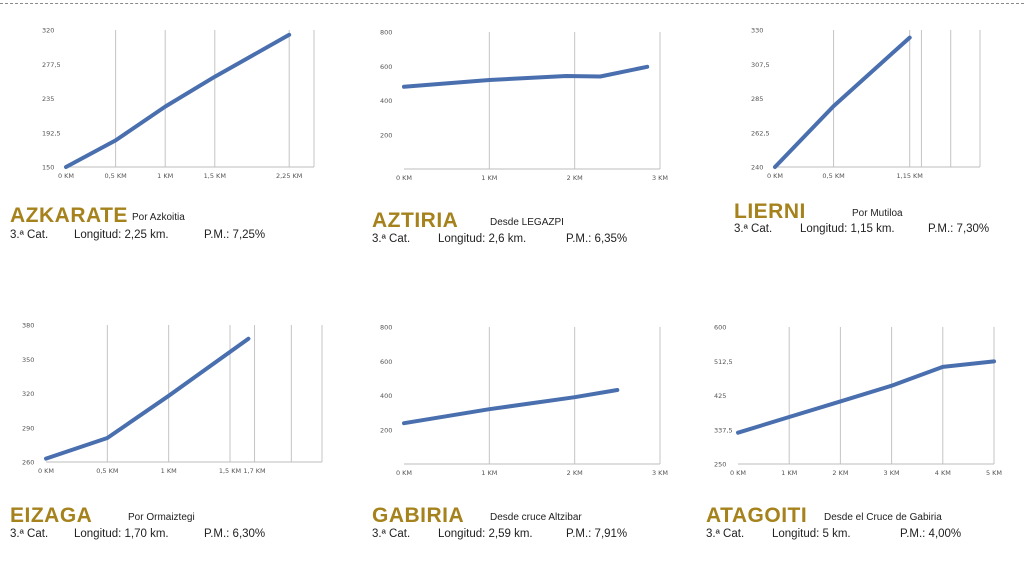 This screenshot has height=568, width=1024. What do you see at coordinates (121, 534) in the screenshot?
I see `climb-length: Longitud: 1,70 km.` at bounding box center [121, 534].